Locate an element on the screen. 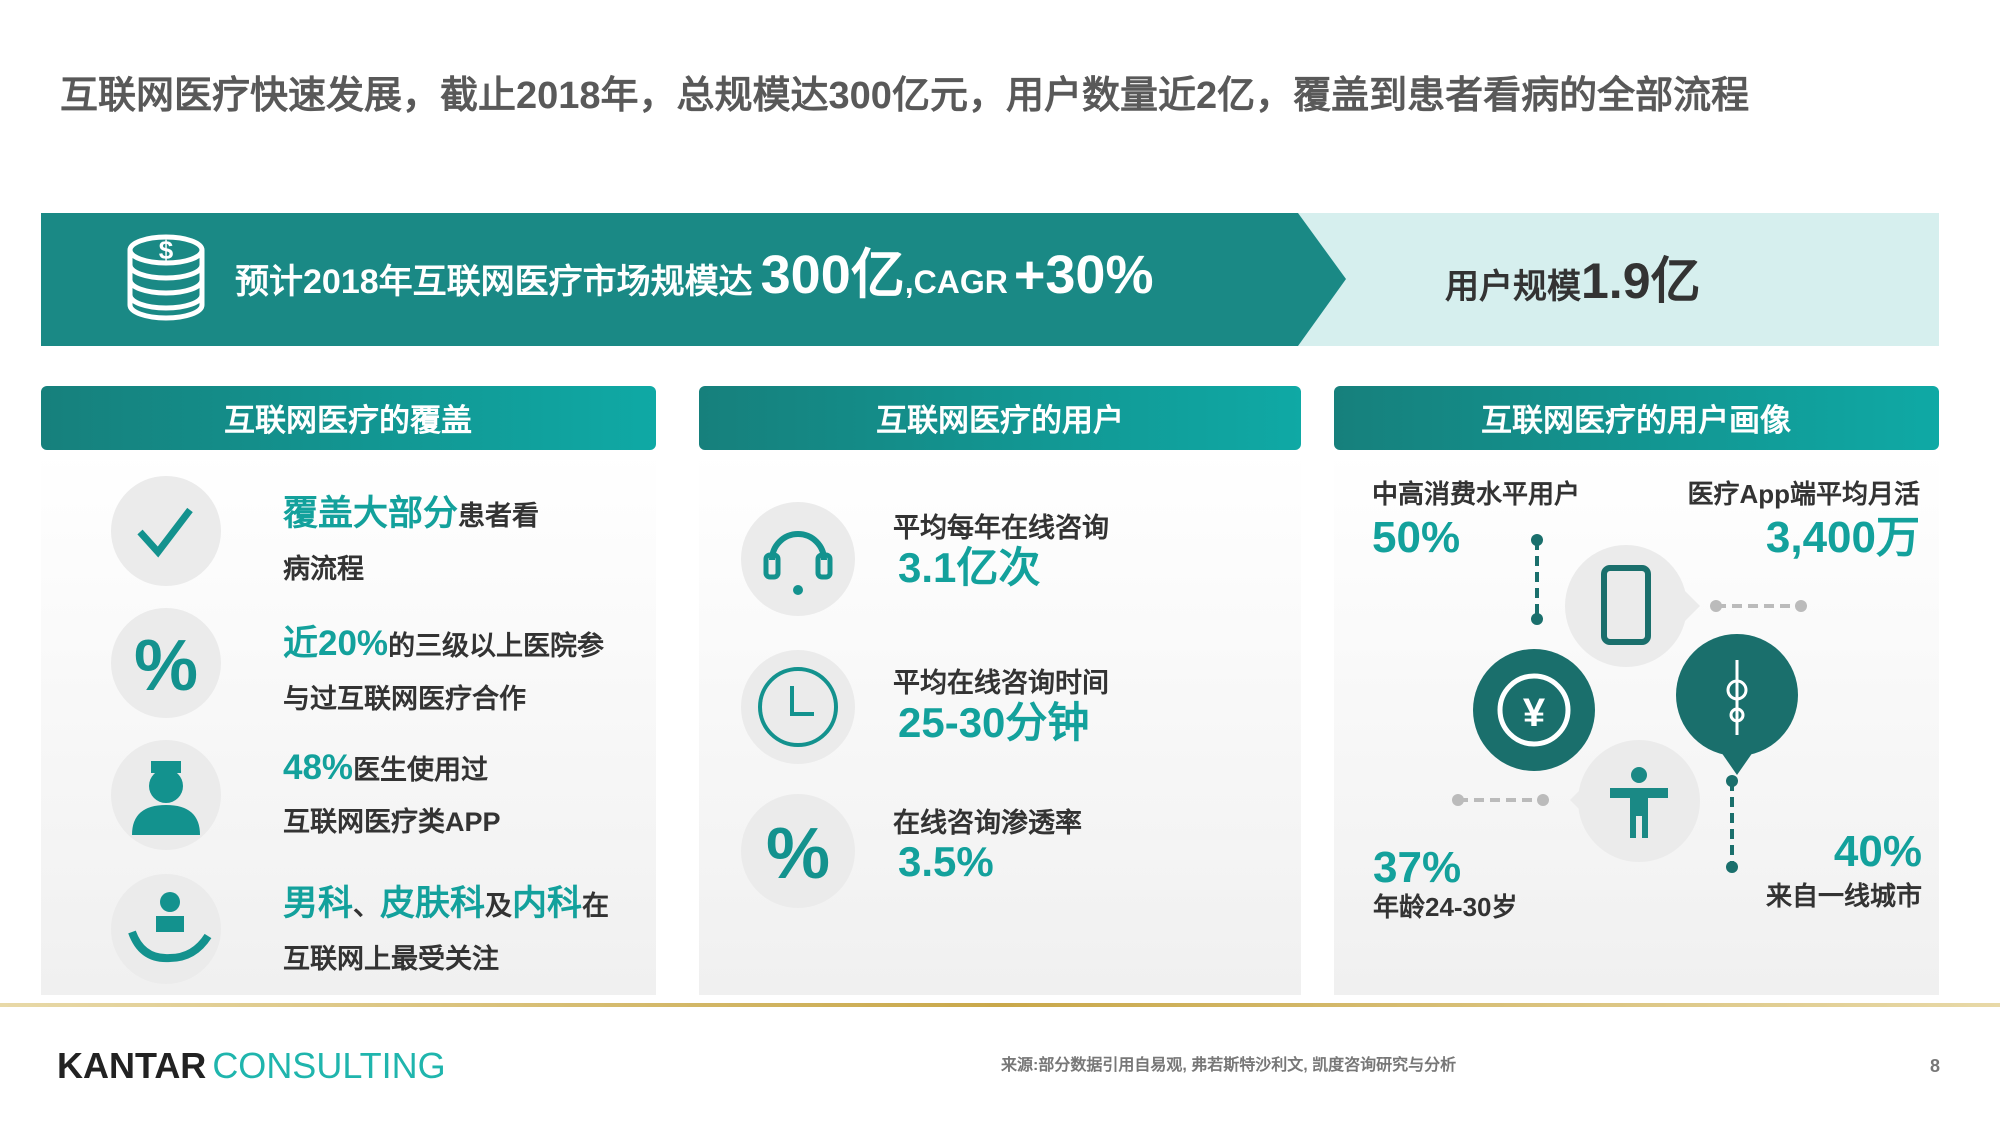  stat-label: 年龄24-30岁 is located at coordinates (1445, 907).